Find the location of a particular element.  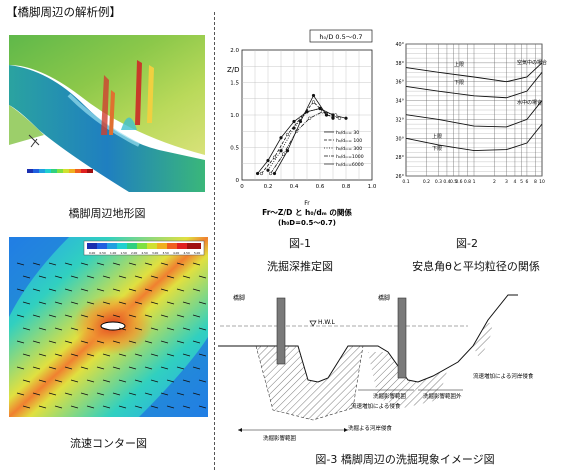

fig1-y-tick: 2.0 is located at coordinates (234, 51).